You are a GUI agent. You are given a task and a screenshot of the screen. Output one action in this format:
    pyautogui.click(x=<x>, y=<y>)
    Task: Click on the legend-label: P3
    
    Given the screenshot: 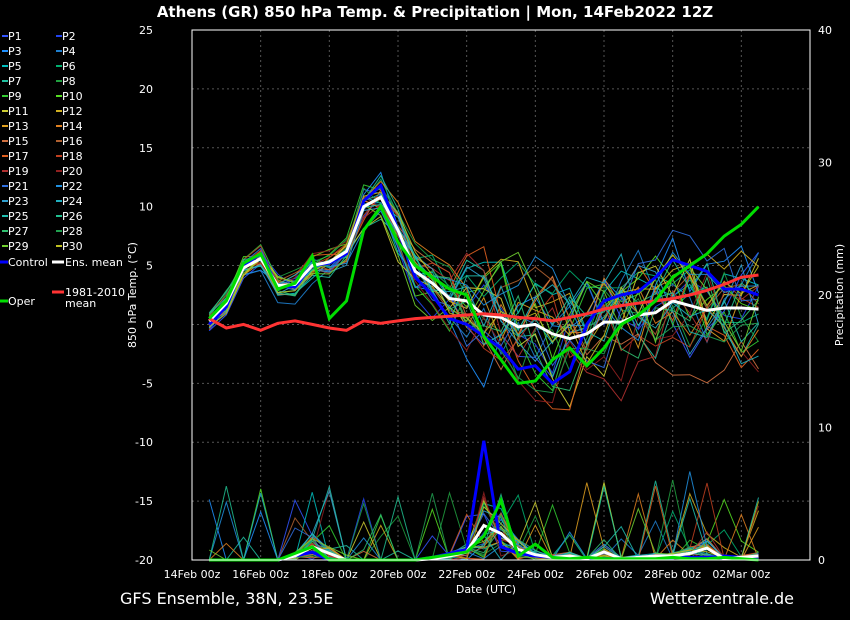 What is the action you would take?
    pyautogui.click(x=15, y=51)
    